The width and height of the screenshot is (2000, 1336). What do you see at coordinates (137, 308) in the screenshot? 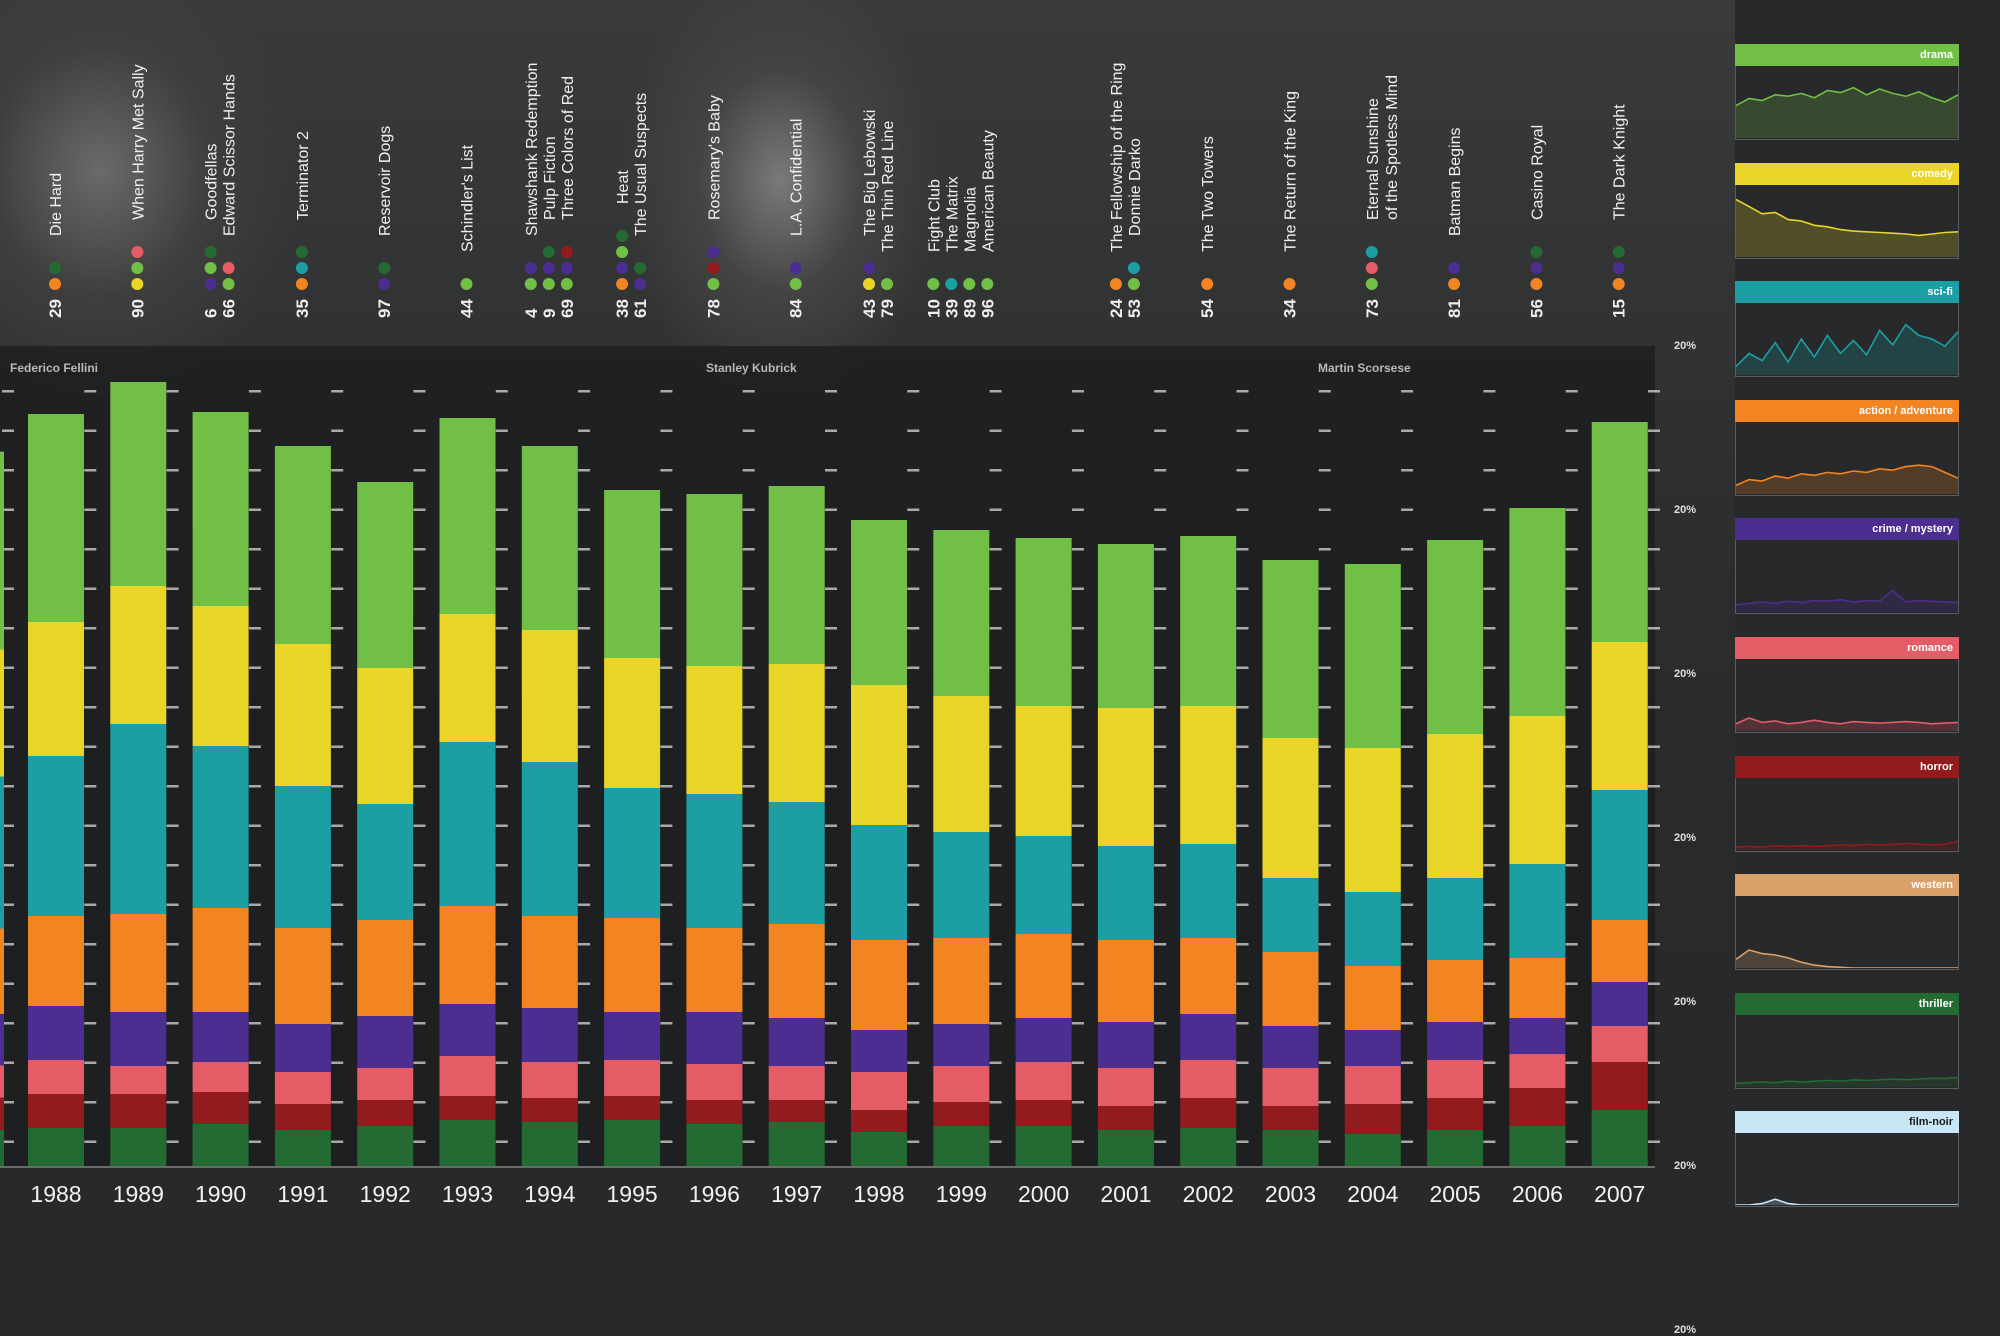
I see `film-rank: 90` at bounding box center [137, 308].